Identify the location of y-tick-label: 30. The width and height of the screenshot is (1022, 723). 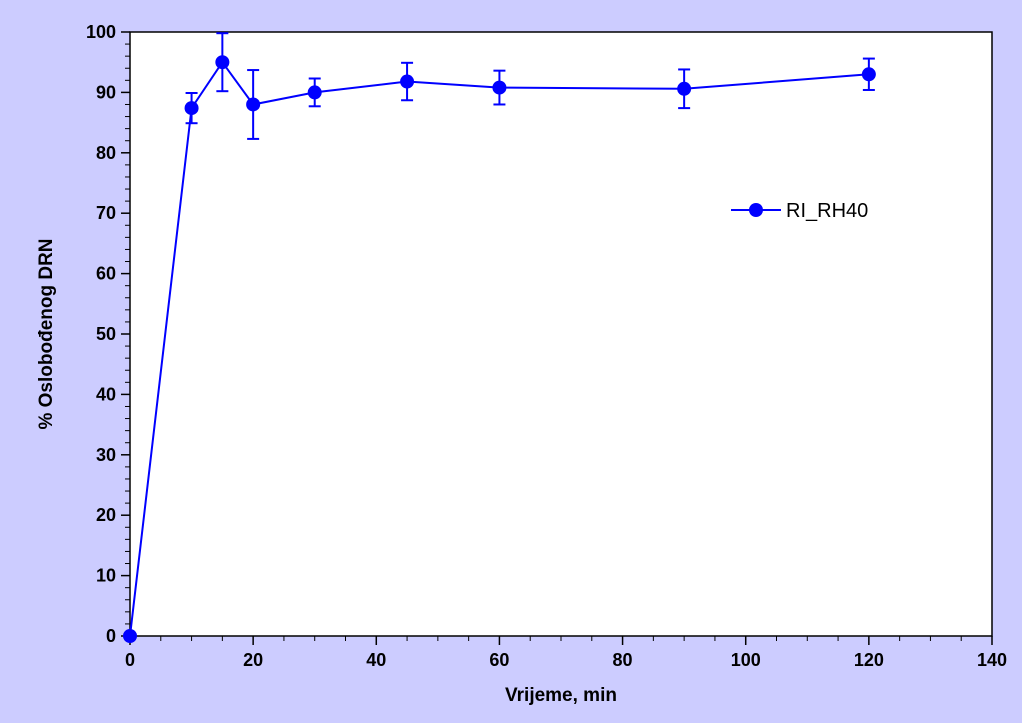
(106, 455).